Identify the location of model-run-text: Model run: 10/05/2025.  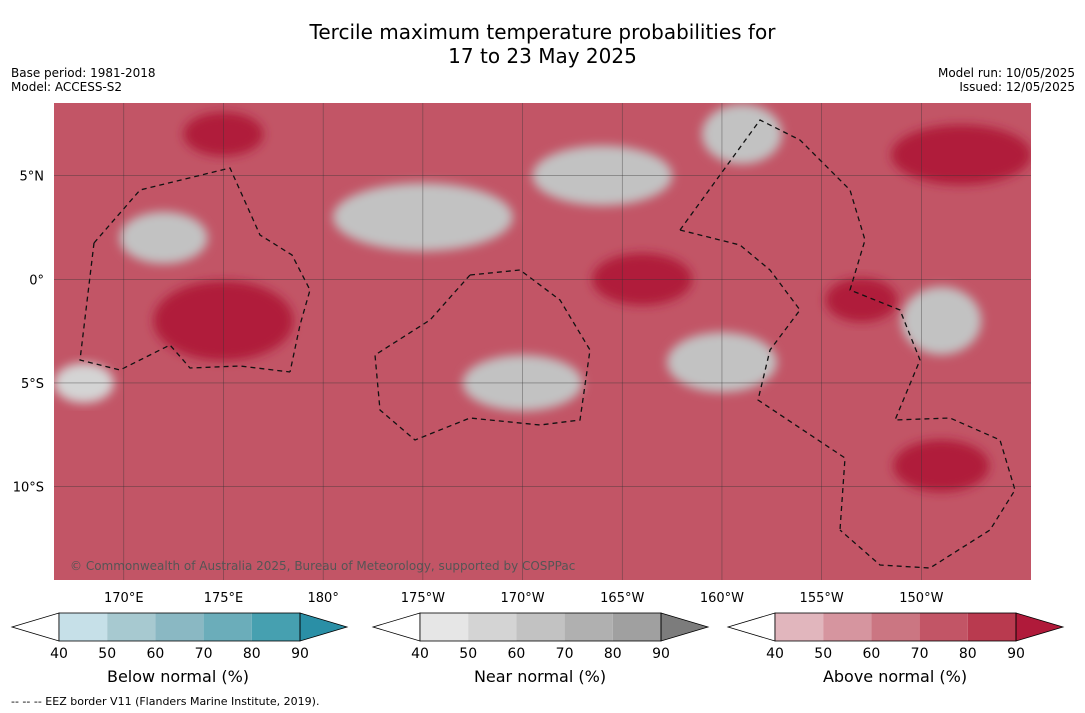
(1006, 73).